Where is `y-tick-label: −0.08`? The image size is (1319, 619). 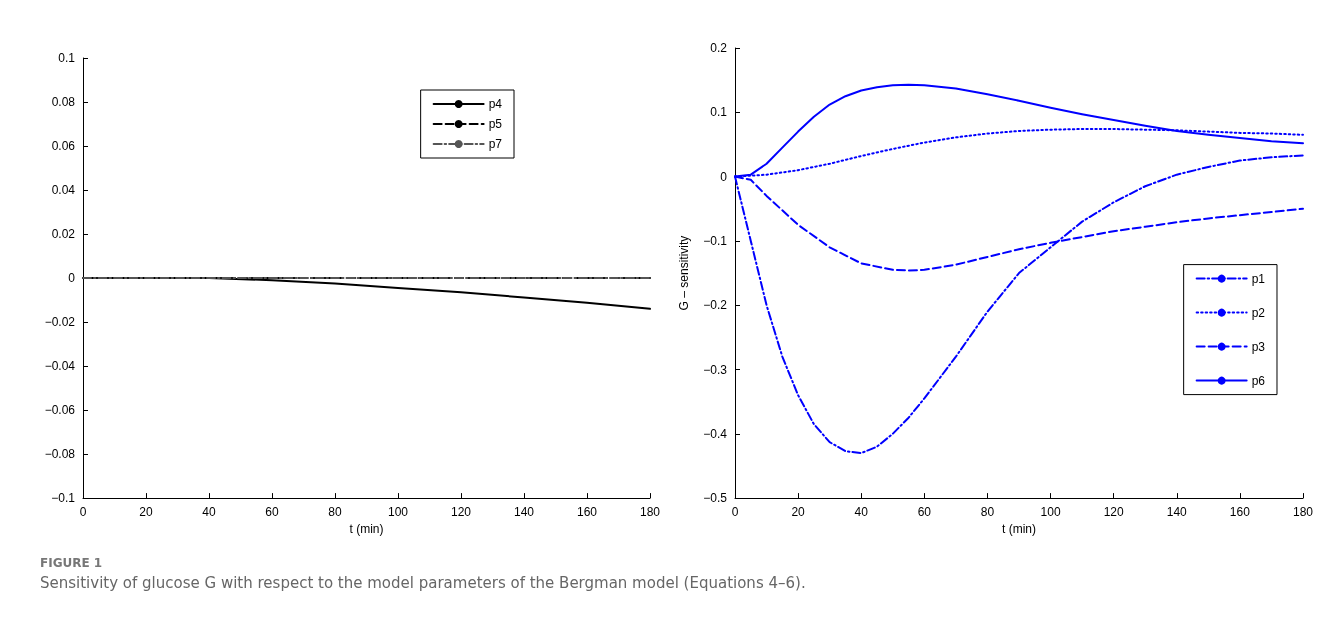
y-tick-label: −0.08 is located at coordinates (60, 454).